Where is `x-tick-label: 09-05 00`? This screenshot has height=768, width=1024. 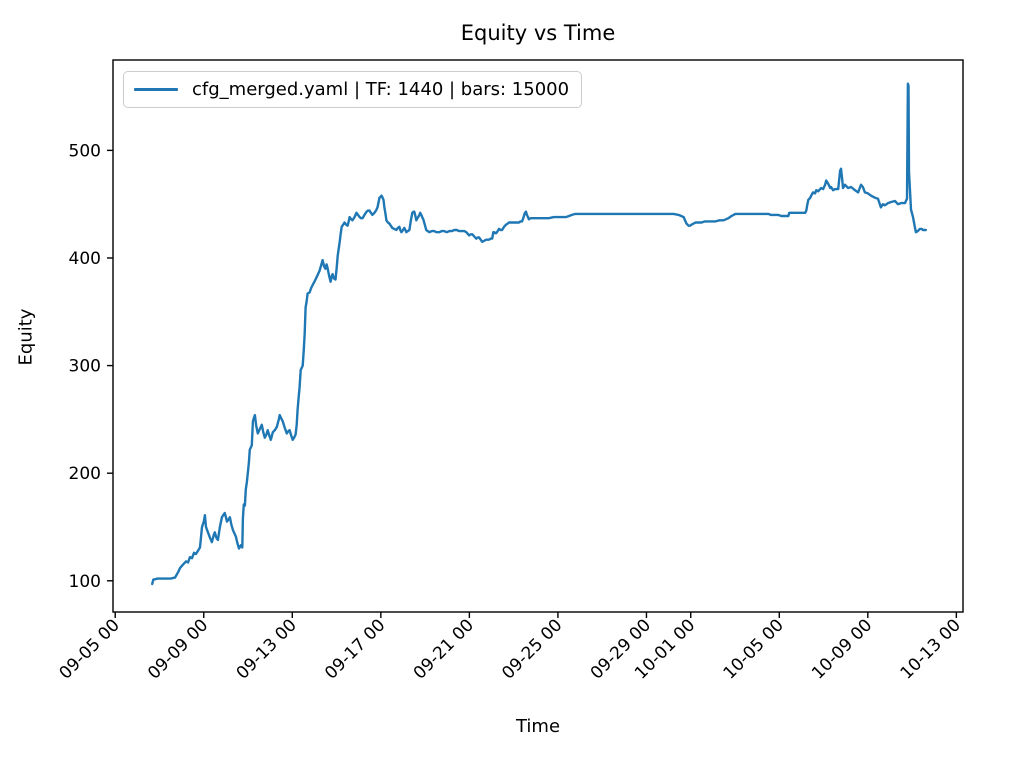
x-tick-label: 09-05 00 is located at coordinates (90, 649).